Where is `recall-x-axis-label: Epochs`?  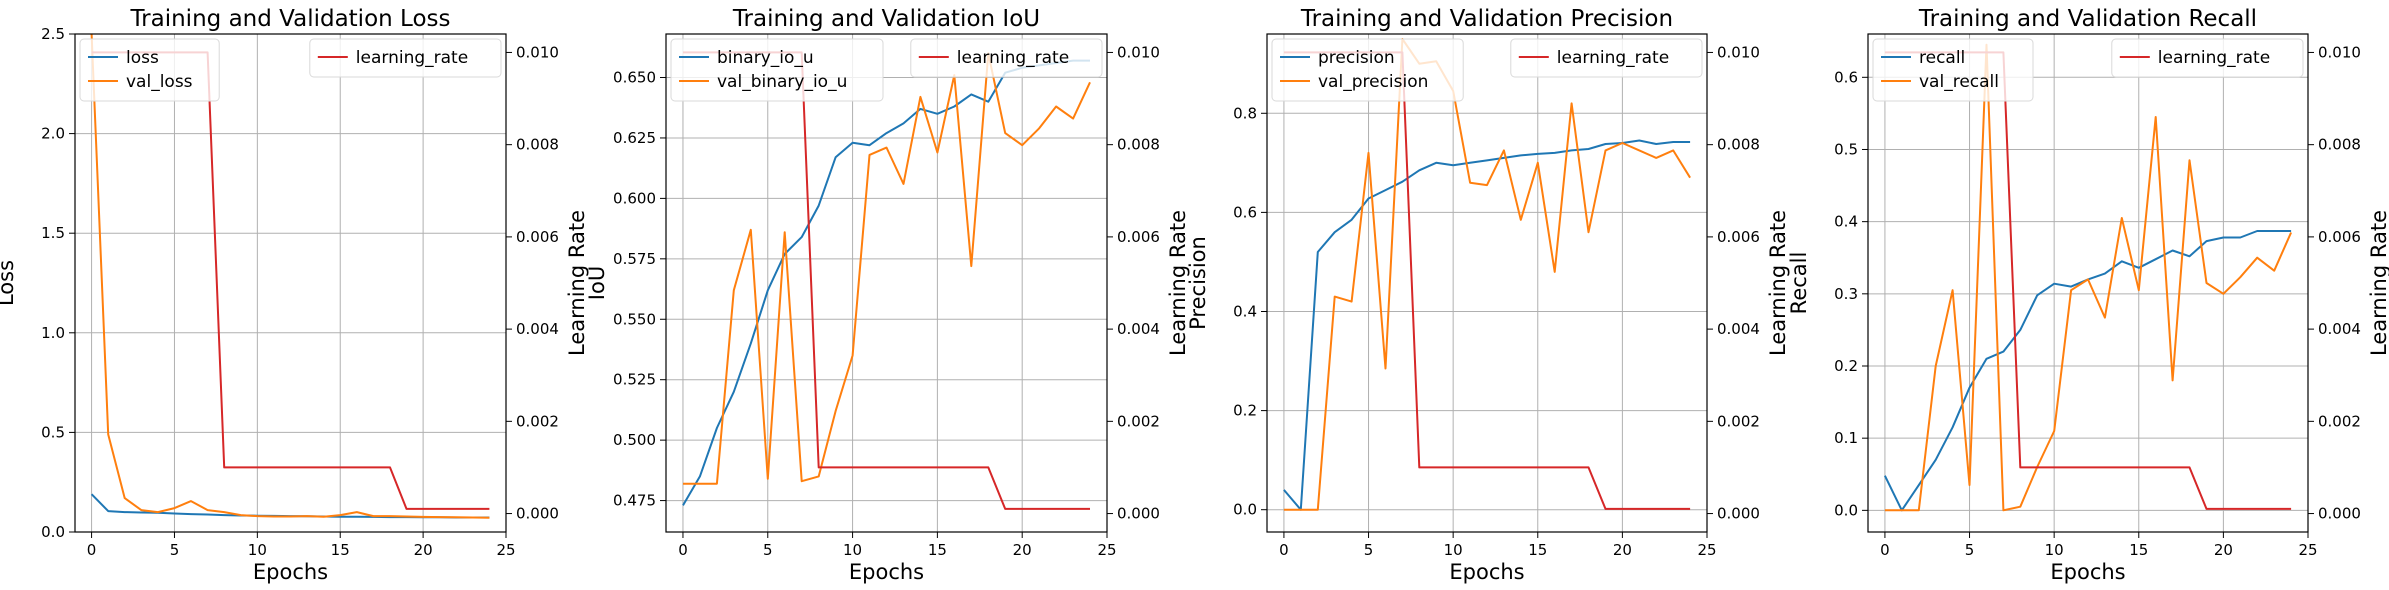 recall-x-axis-label: Epochs is located at coordinates (2087, 572).